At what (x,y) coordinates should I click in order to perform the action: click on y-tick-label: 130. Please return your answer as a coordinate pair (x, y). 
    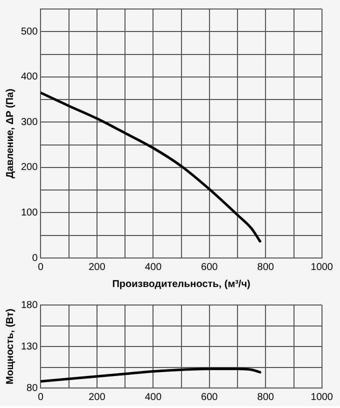
    Looking at the image, I should click on (29, 346).